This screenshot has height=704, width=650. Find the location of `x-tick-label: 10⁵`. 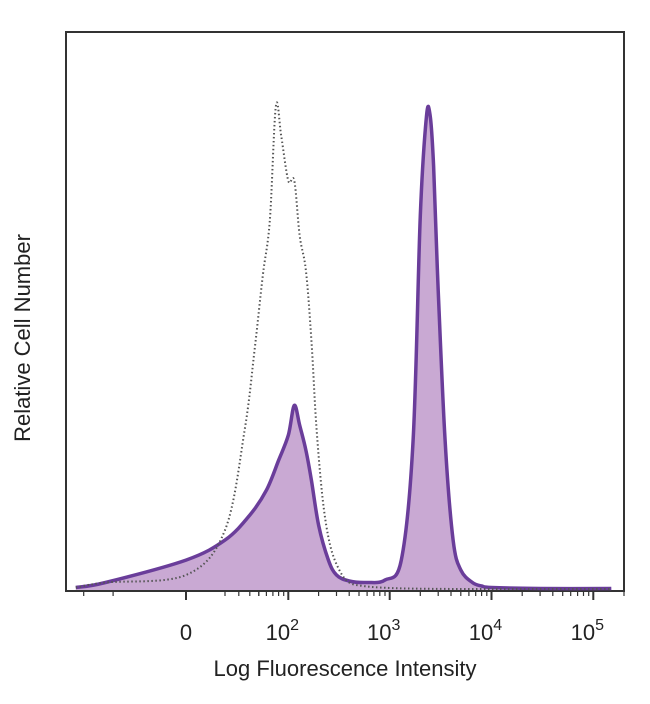

x-tick-label: 10⁵ is located at coordinates (587, 631).